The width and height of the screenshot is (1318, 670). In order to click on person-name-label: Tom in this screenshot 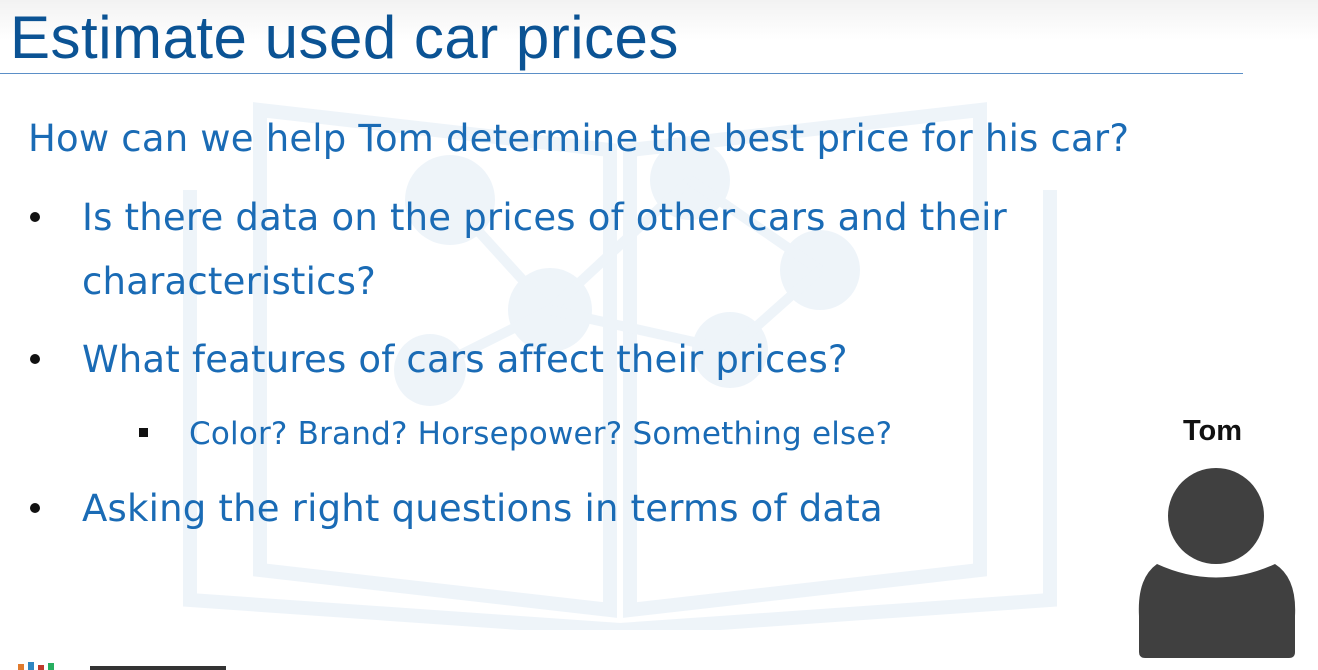, I will do `click(1213, 431)`.